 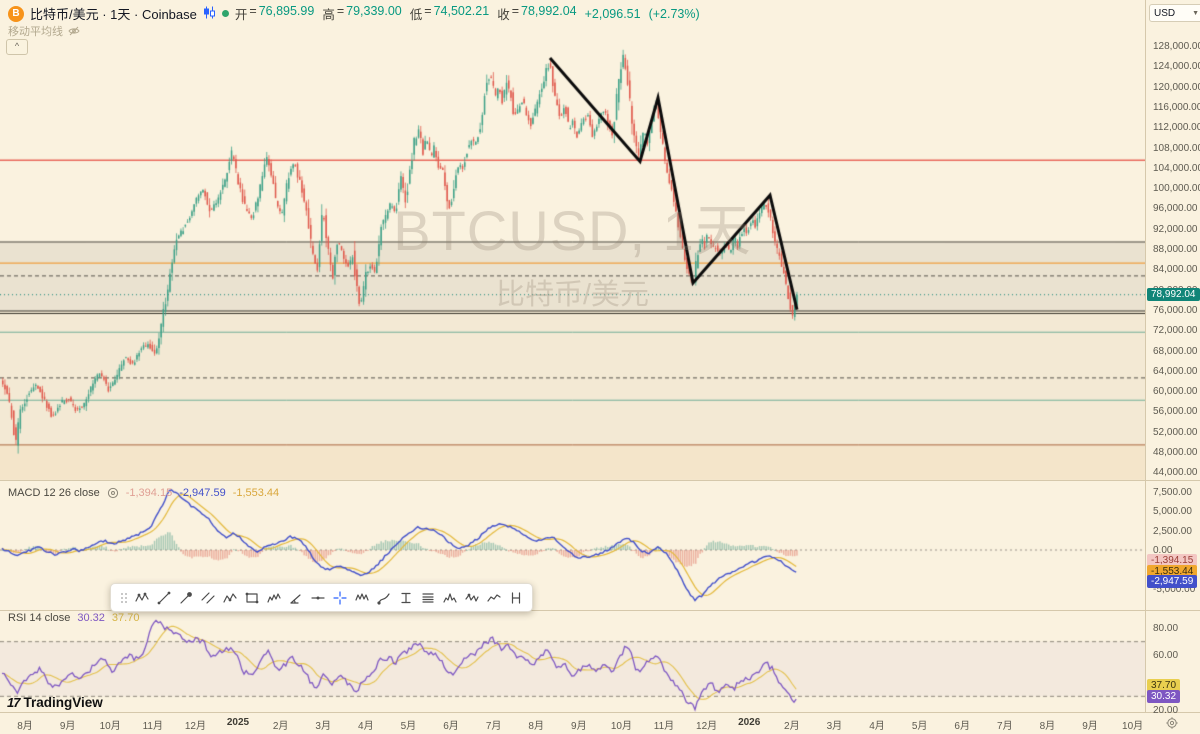 I want to click on three-drives-pattern-tool-button, so click(x=274, y=597).